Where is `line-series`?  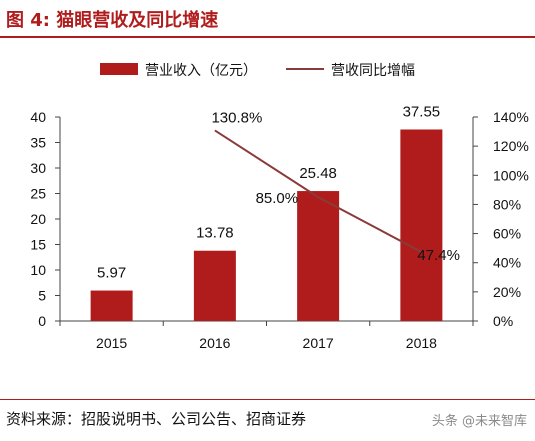
line-series is located at coordinates (318, 191).